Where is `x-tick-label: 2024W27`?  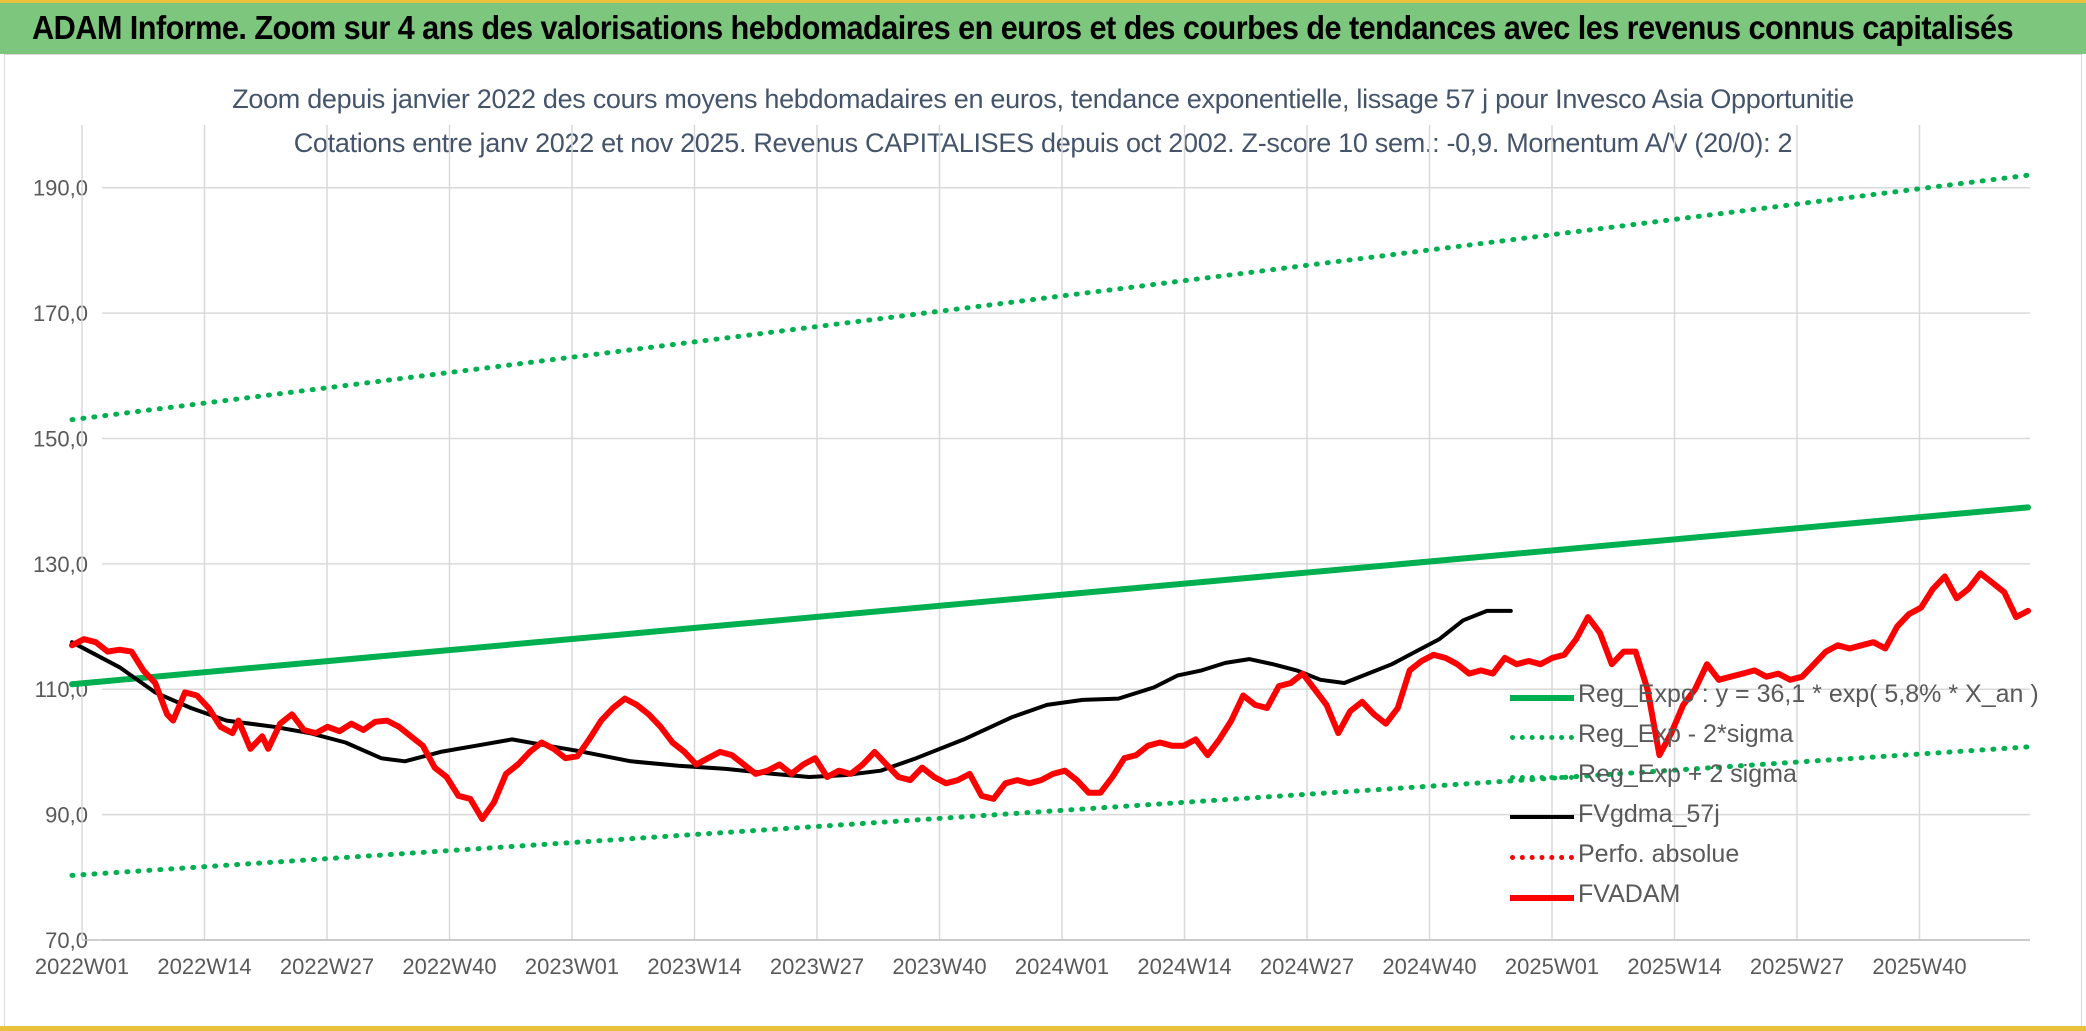 x-tick-label: 2024W27 is located at coordinates (1307, 966).